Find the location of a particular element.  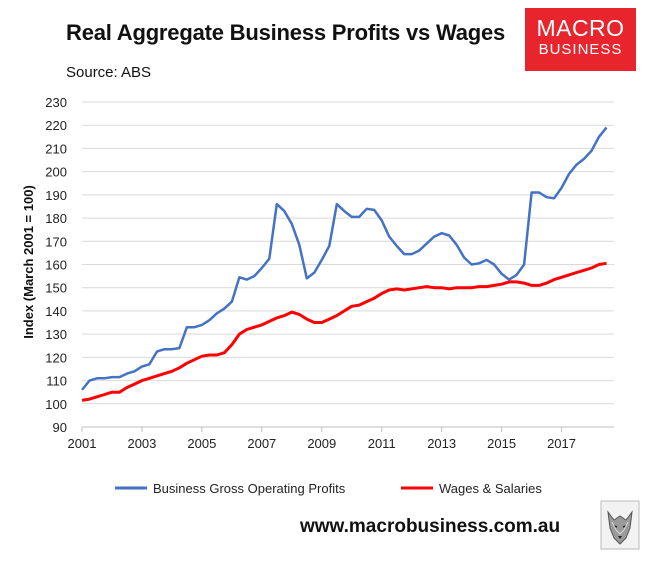

macrobusiness-logo: MACRO BUSINESS is located at coordinates (580, 39).